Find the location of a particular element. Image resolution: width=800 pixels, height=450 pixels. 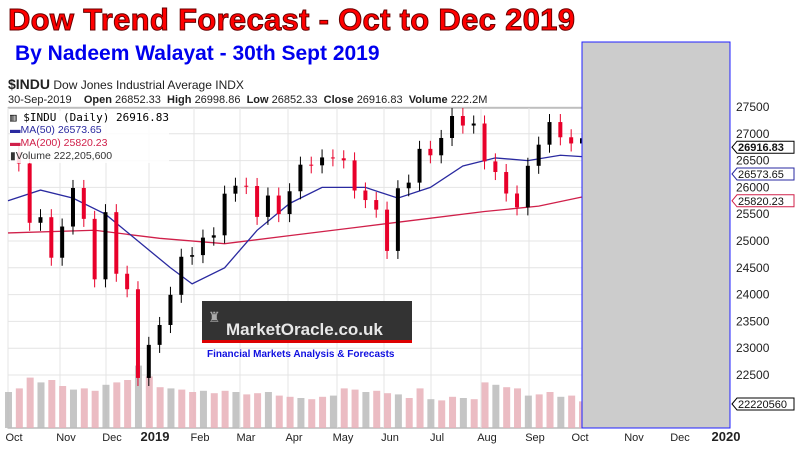

high-label: High is located at coordinates (179, 100).